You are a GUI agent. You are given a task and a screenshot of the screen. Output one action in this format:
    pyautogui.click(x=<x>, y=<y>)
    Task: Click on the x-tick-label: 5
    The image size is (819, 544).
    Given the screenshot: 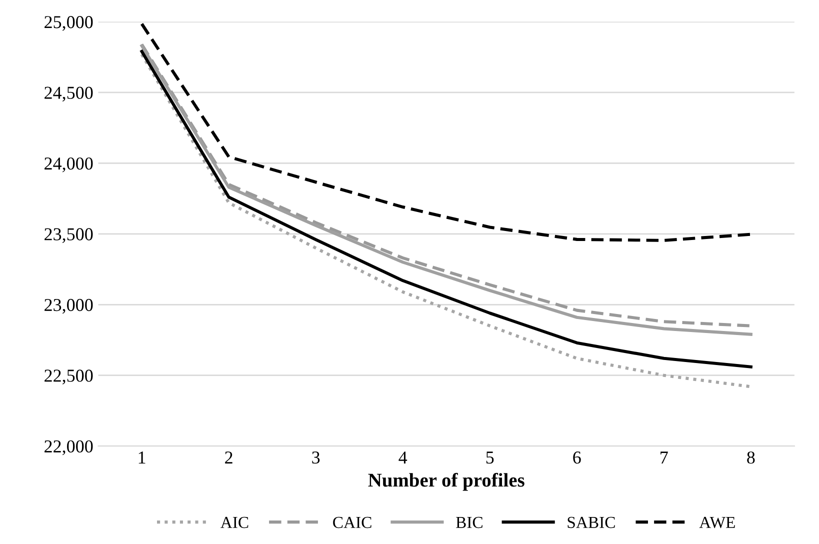 What is the action you would take?
    pyautogui.click(x=490, y=458)
    